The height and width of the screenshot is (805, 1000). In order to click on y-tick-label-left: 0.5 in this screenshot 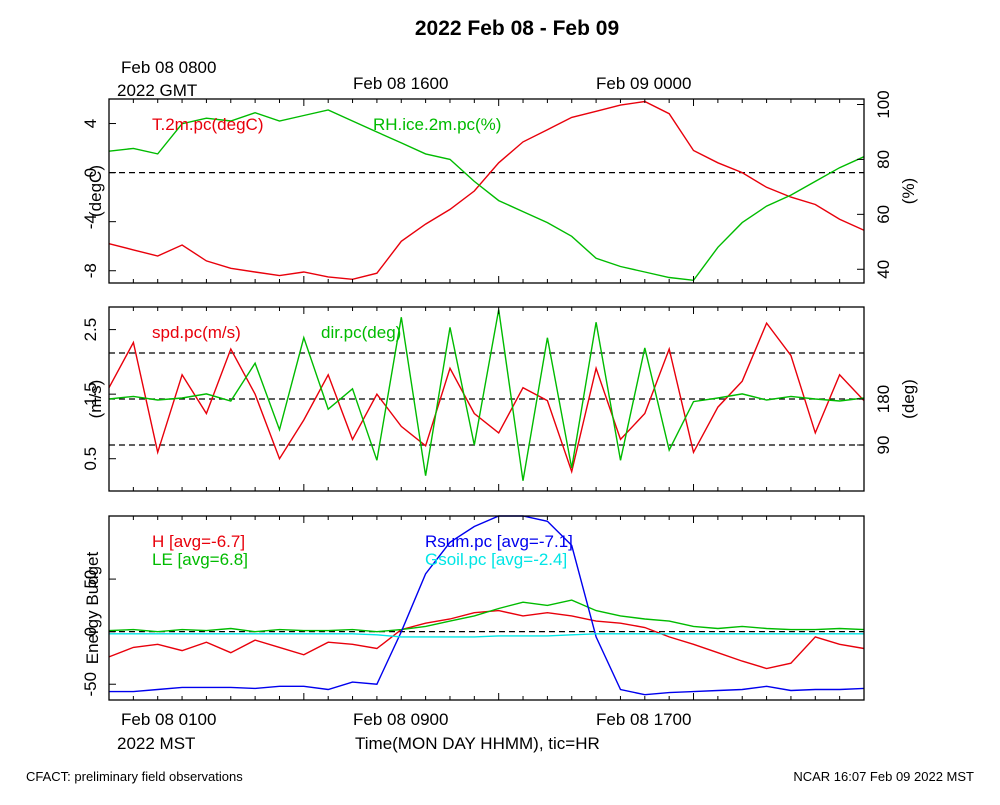, I will do `click(90, 459)`.